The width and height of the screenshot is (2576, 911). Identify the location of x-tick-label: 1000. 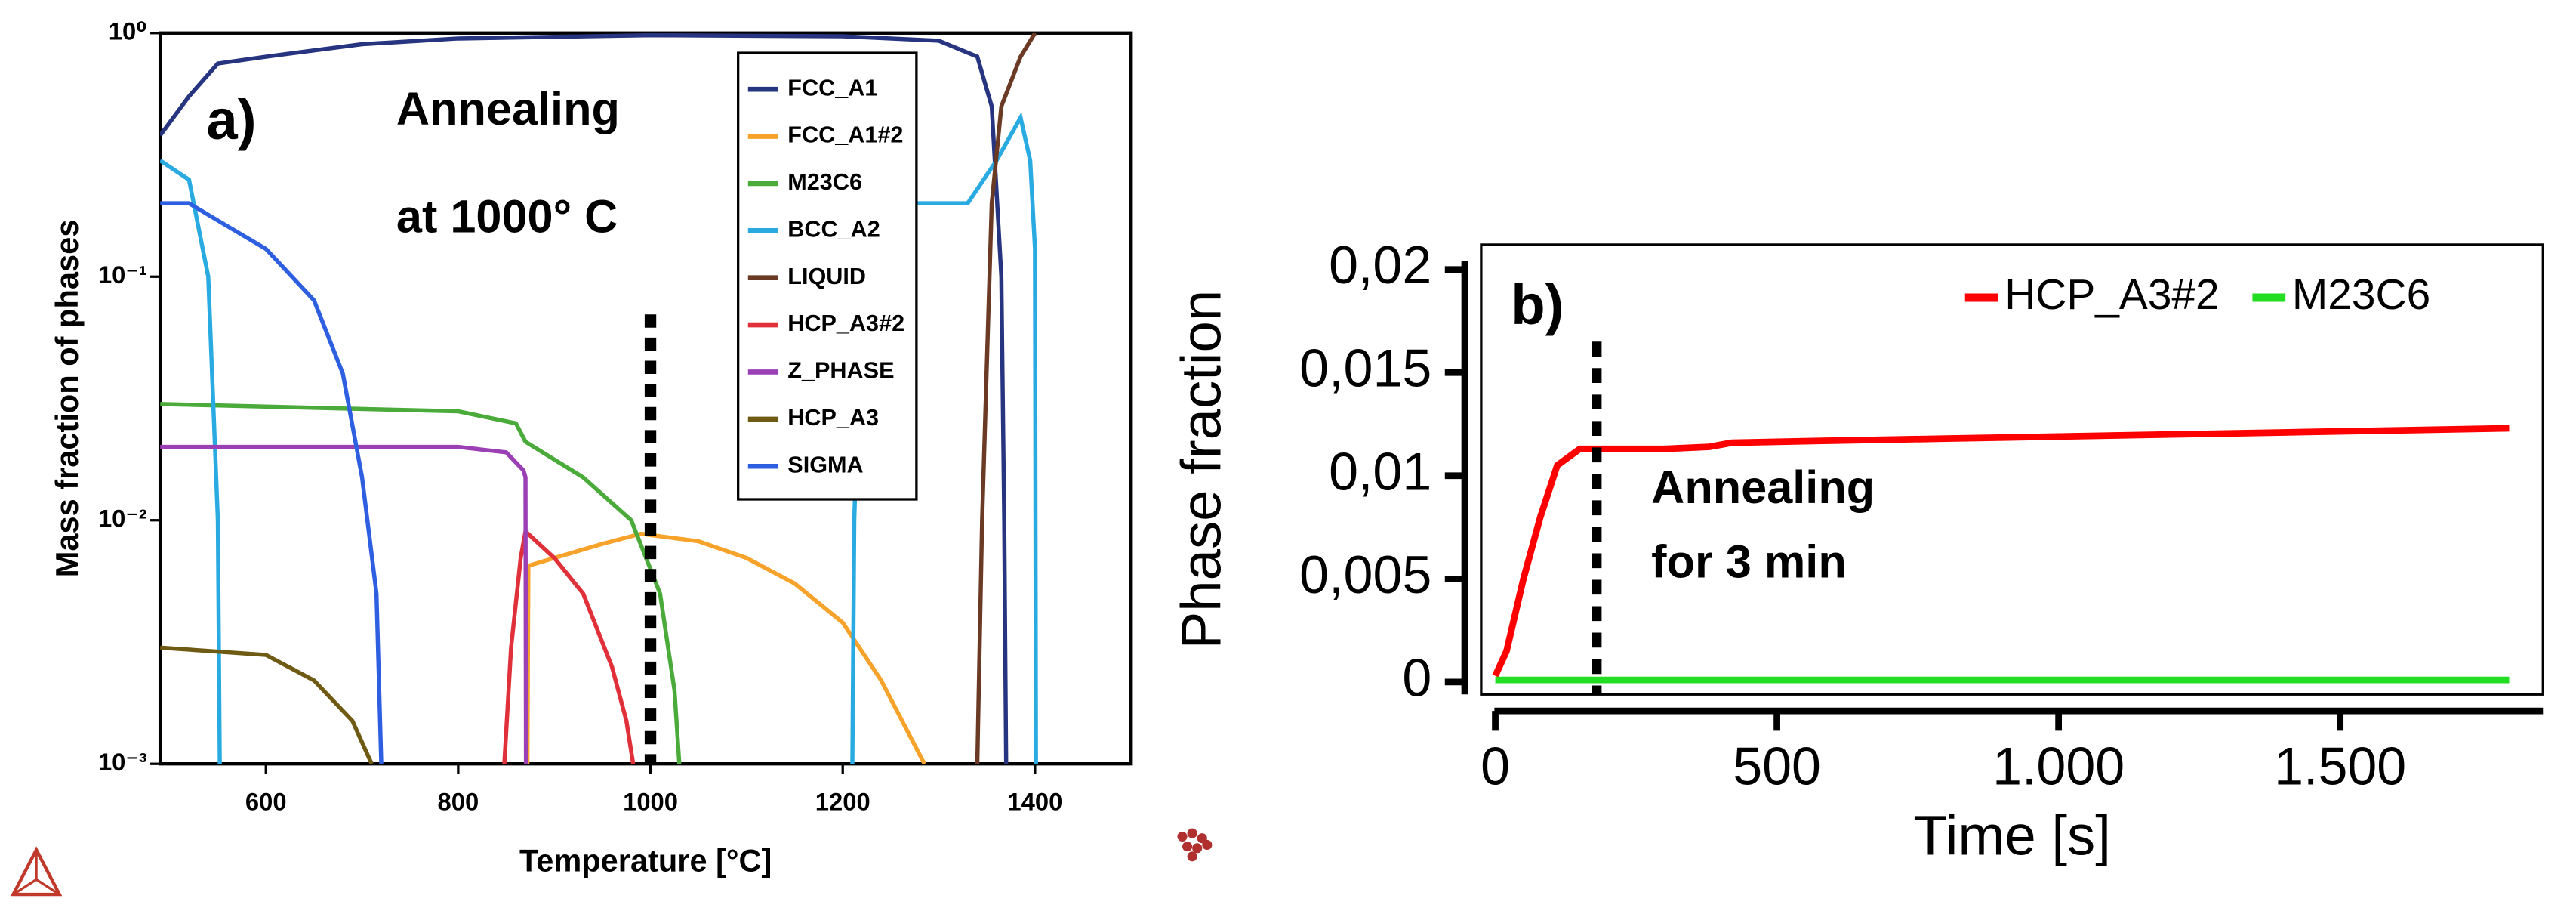
(650, 801).